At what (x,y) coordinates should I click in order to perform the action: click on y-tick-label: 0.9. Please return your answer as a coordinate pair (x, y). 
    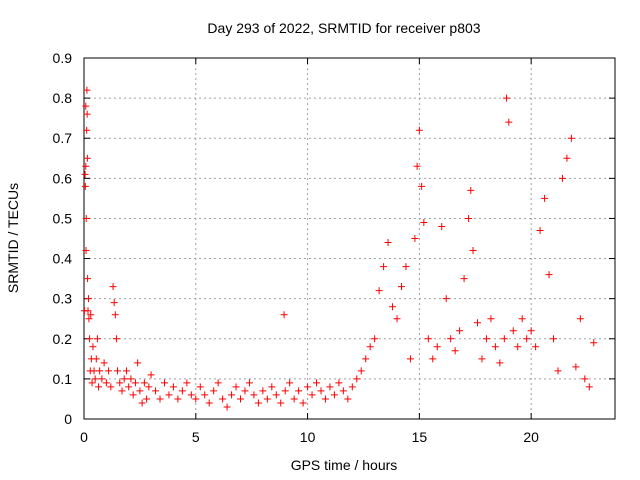
    Looking at the image, I should click on (63, 58).